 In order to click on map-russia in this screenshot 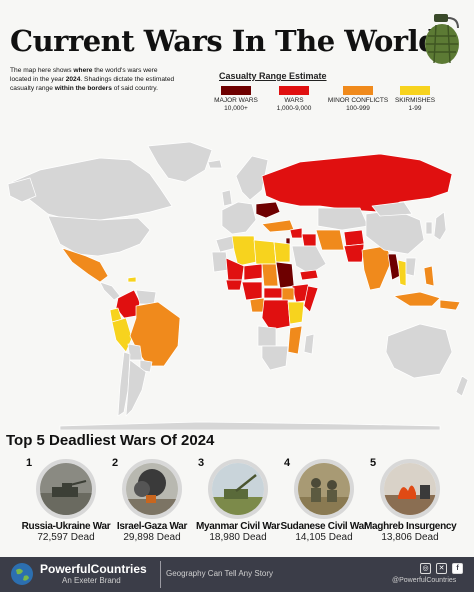, I will do `click(357, 183)`.